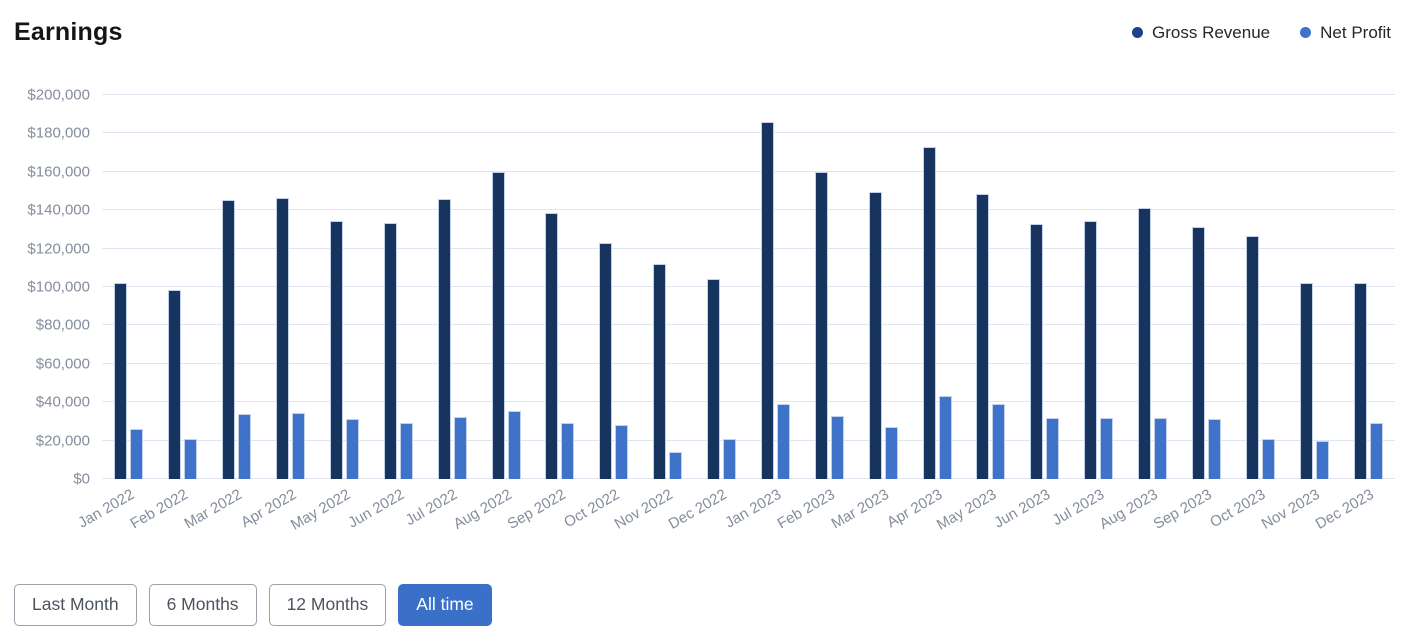 The width and height of the screenshot is (1406, 639). I want to click on y-axis-label: $140,000, so click(58, 210).